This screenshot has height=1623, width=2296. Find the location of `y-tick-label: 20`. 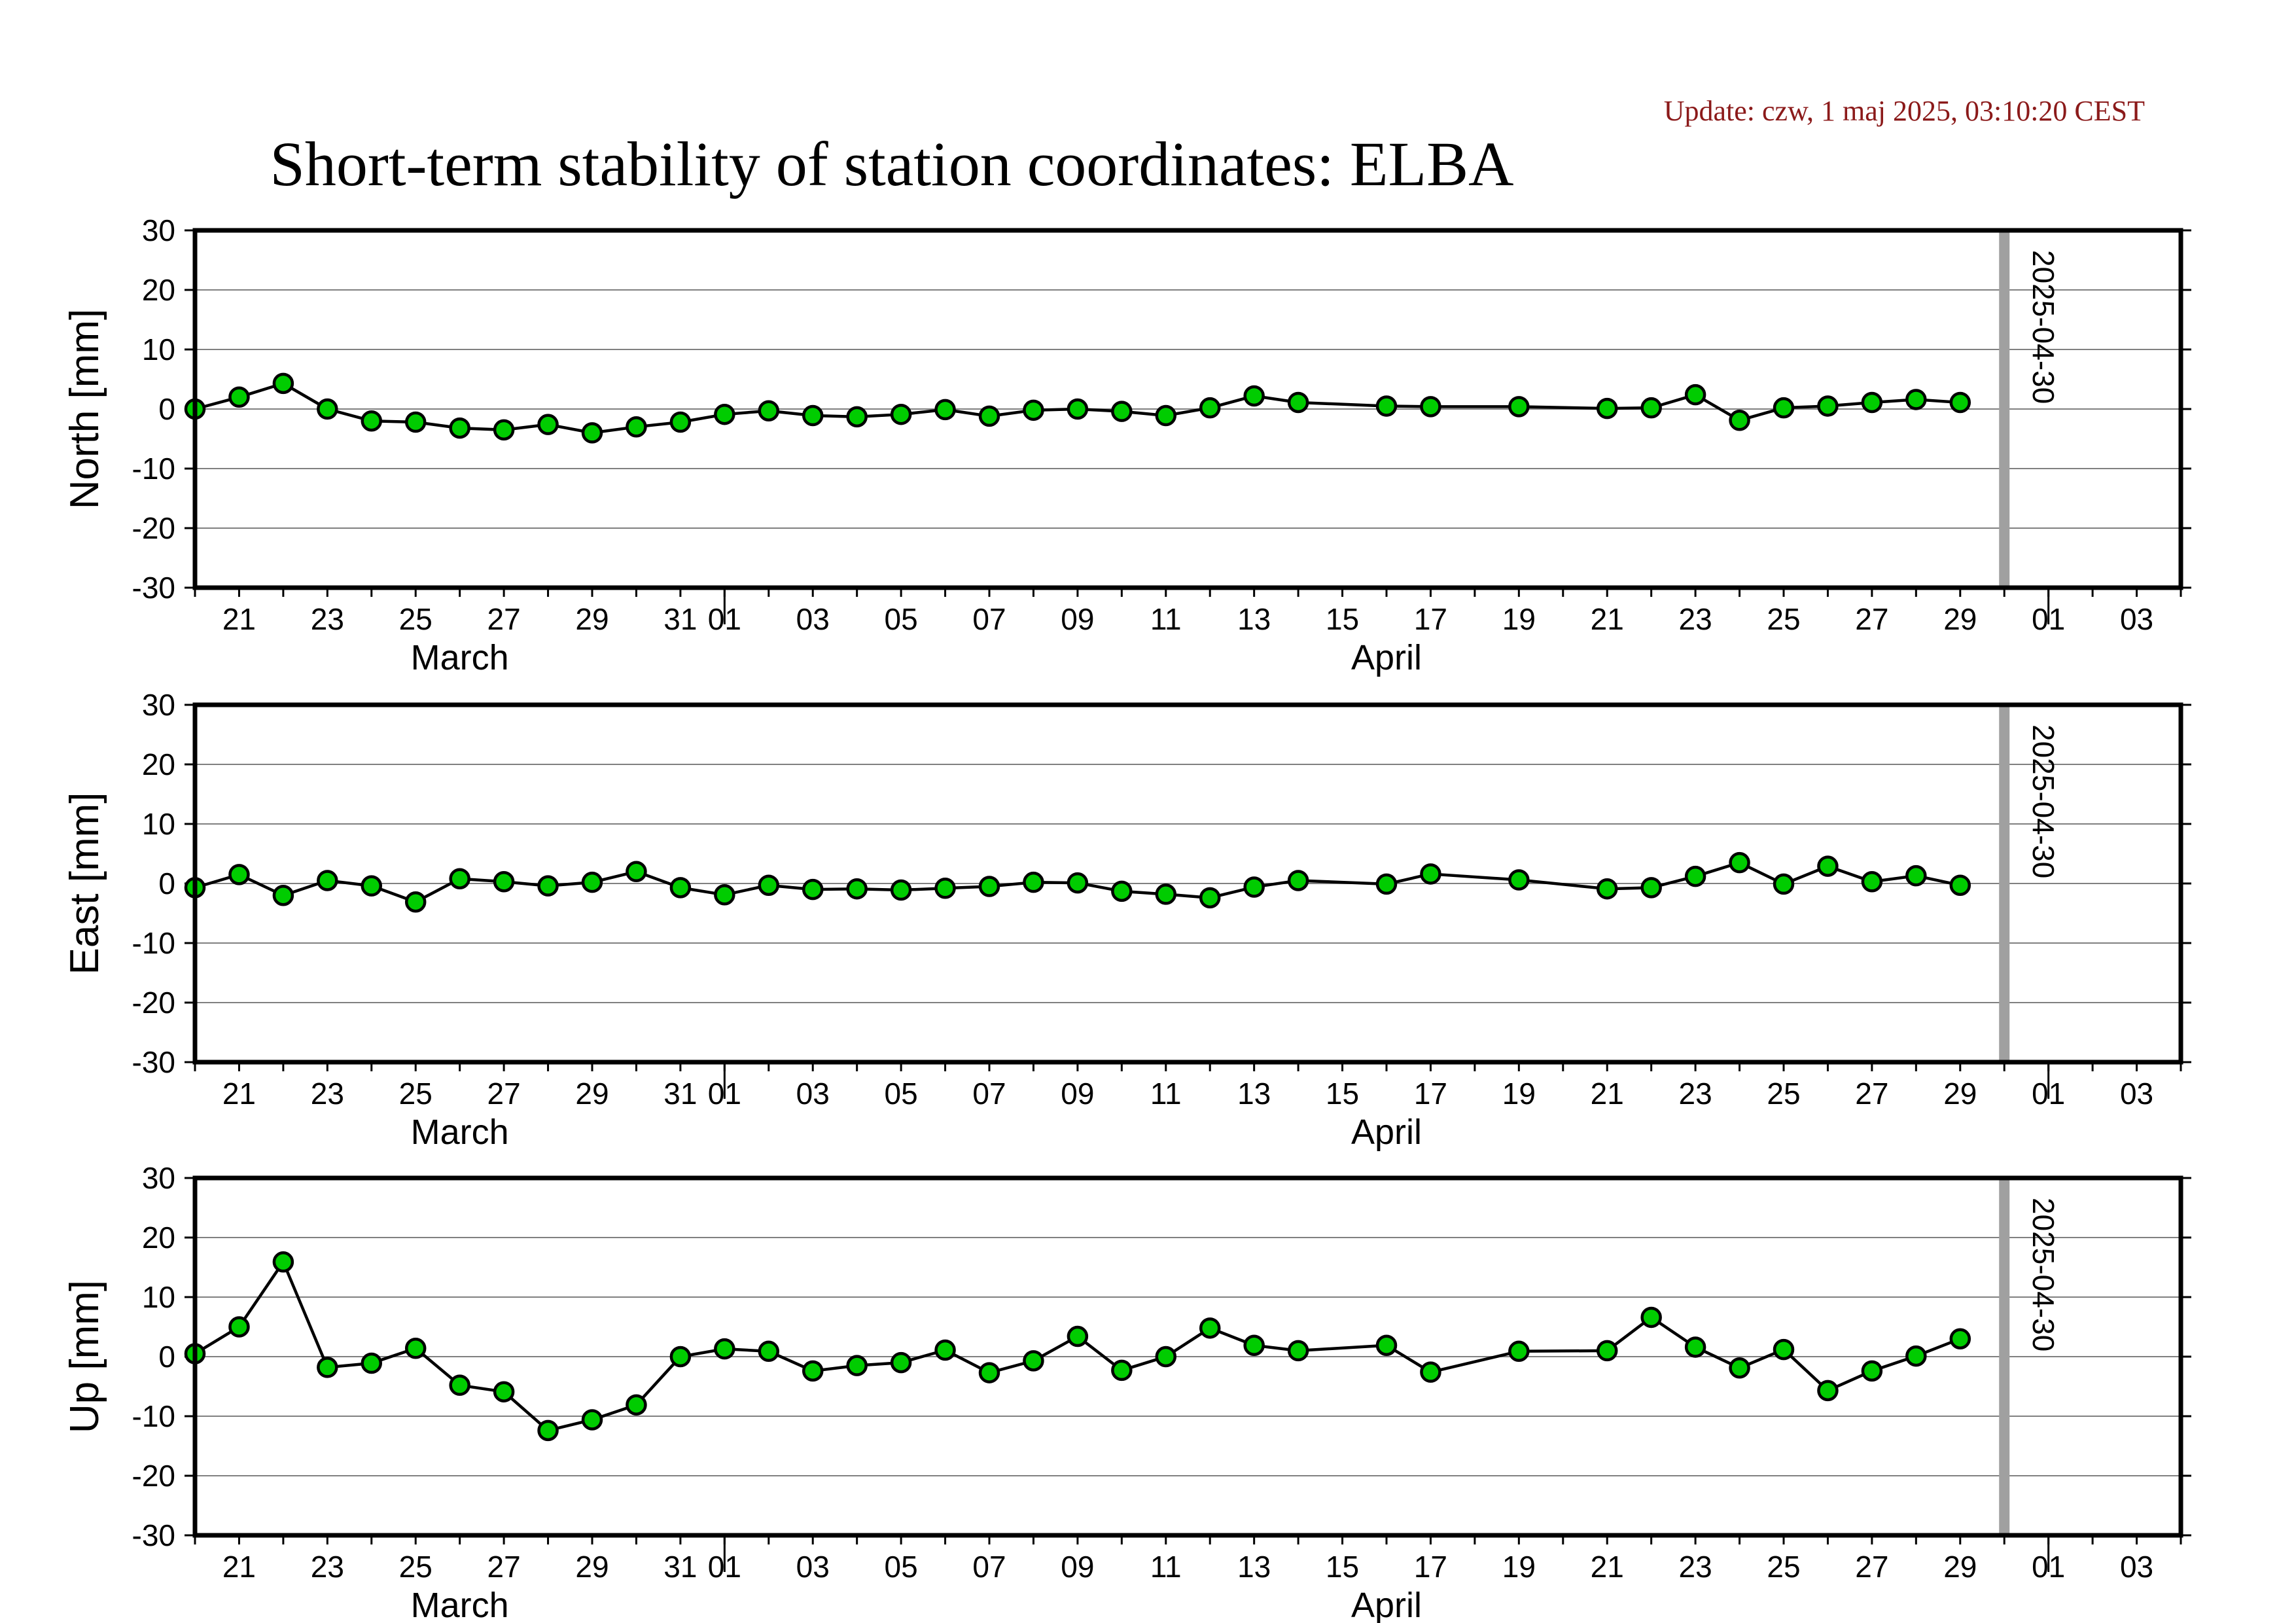

y-tick-label: 20 is located at coordinates (158, 290).